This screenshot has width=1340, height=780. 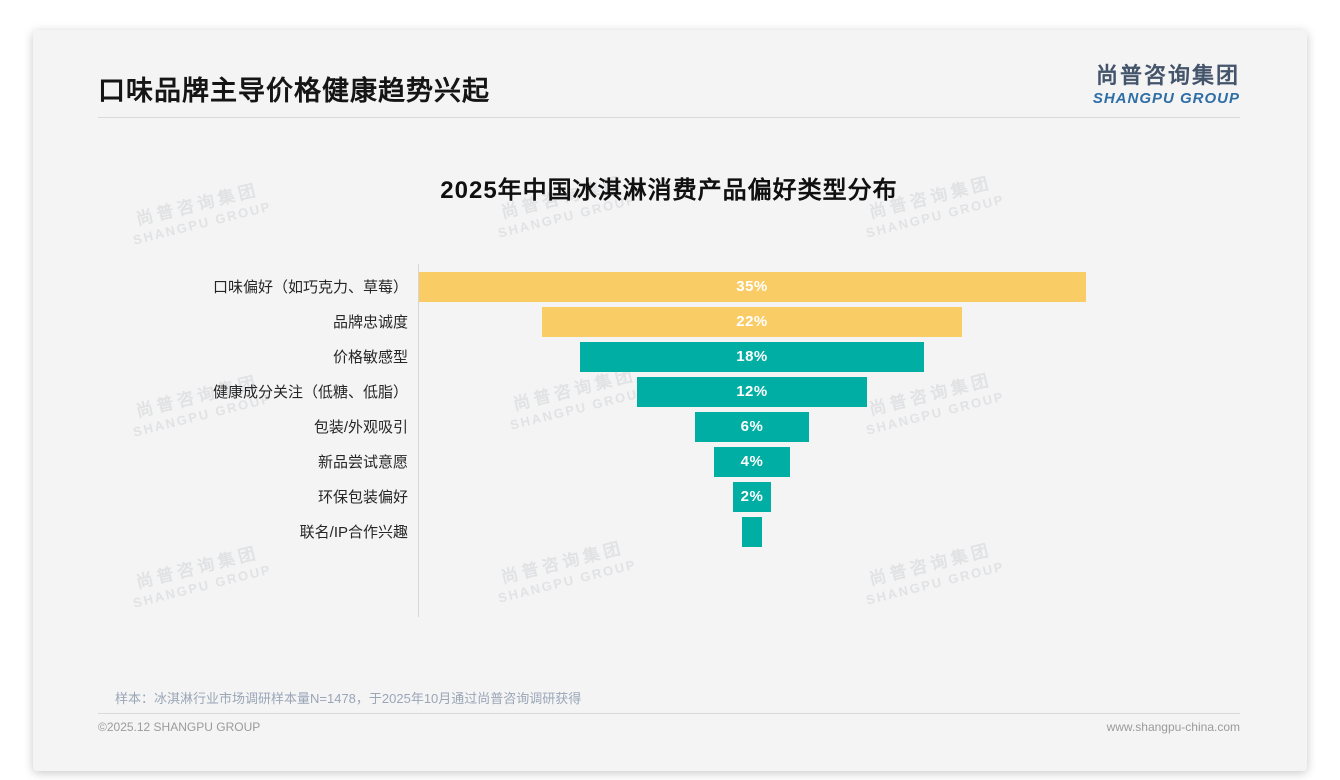 I want to click on bar-value-label: 22%, so click(x=752, y=321).